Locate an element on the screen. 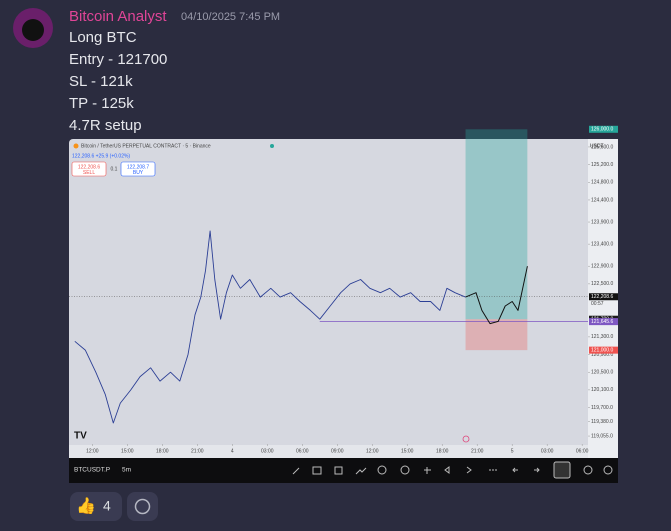  event-icon is located at coordinates (466, 439).